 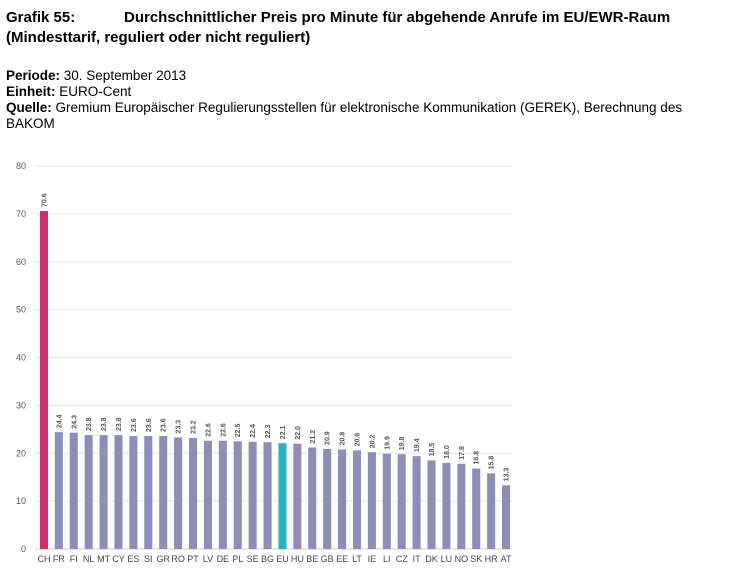 I want to click on data-label-li: 19.9, so click(x=387, y=443).